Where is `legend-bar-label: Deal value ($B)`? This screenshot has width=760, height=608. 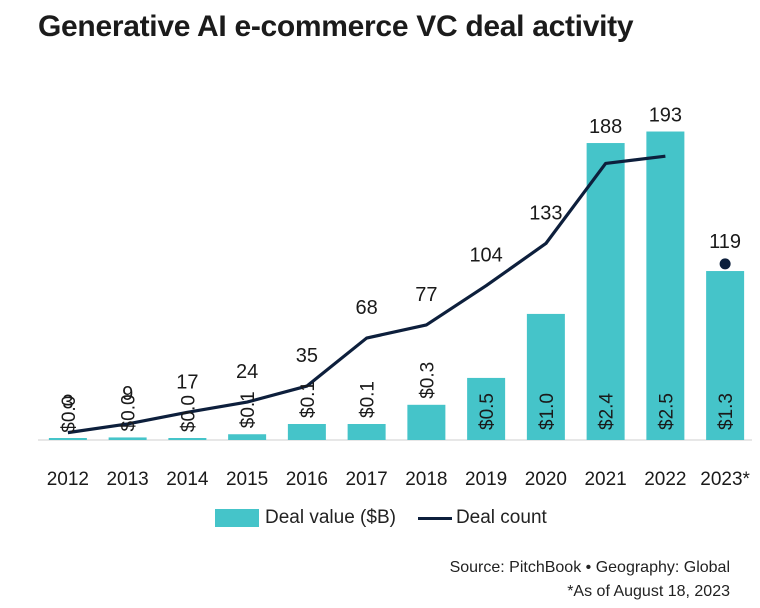
legend-bar-label: Deal value ($B) is located at coordinates (330, 517).